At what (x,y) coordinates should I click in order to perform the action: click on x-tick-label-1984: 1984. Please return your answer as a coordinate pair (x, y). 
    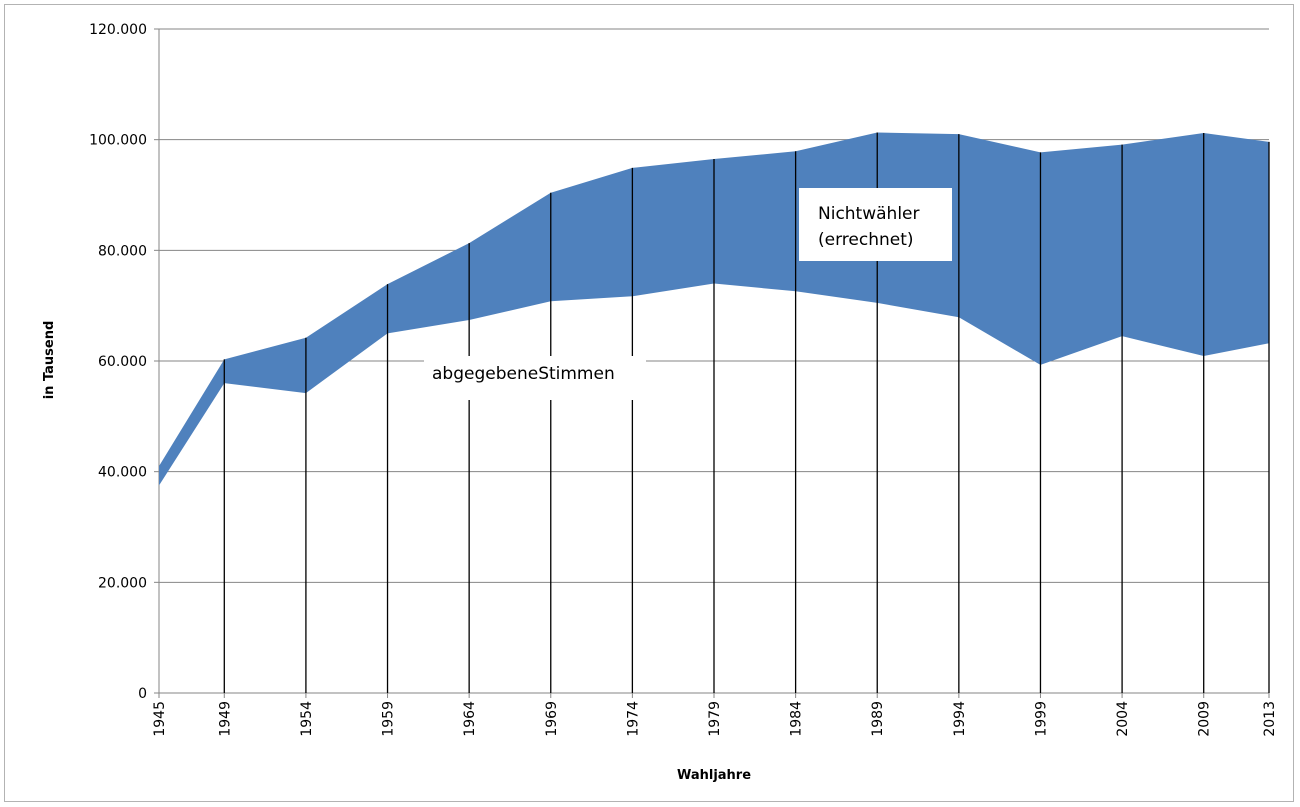
    Looking at the image, I should click on (797, 719).